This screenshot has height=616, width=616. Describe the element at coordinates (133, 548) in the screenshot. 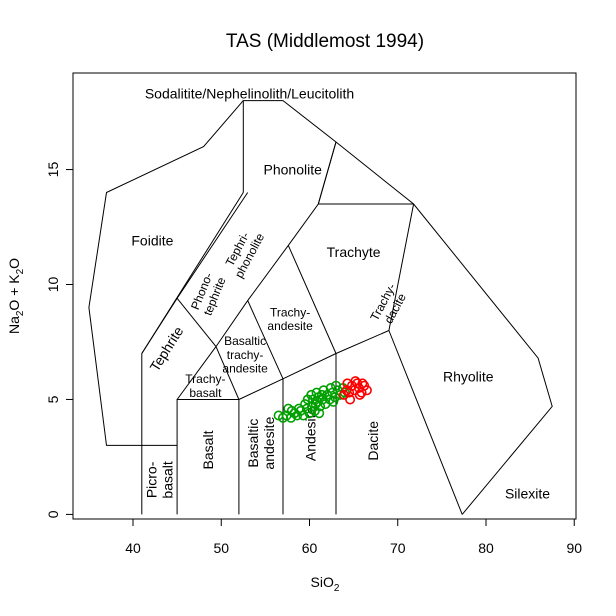

I see `x-tick-label: 40` at that location.